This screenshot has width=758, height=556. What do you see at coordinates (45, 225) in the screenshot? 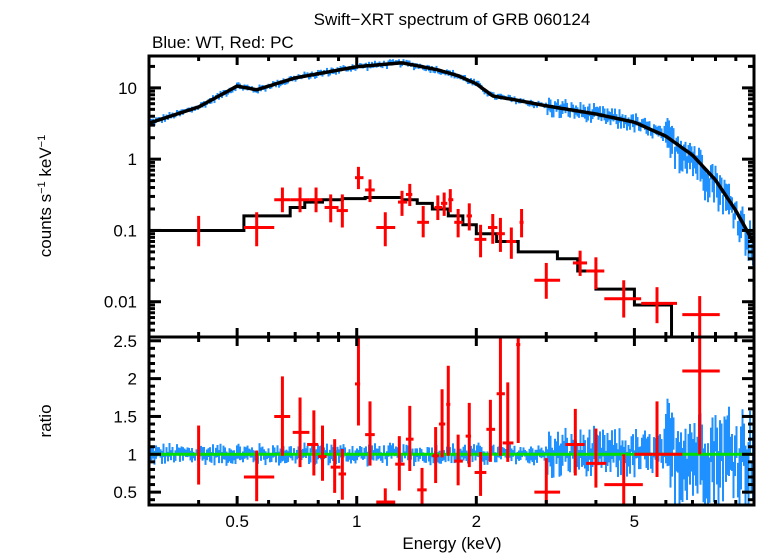
I see `y-label-counts: counts s` at bounding box center [45, 225].